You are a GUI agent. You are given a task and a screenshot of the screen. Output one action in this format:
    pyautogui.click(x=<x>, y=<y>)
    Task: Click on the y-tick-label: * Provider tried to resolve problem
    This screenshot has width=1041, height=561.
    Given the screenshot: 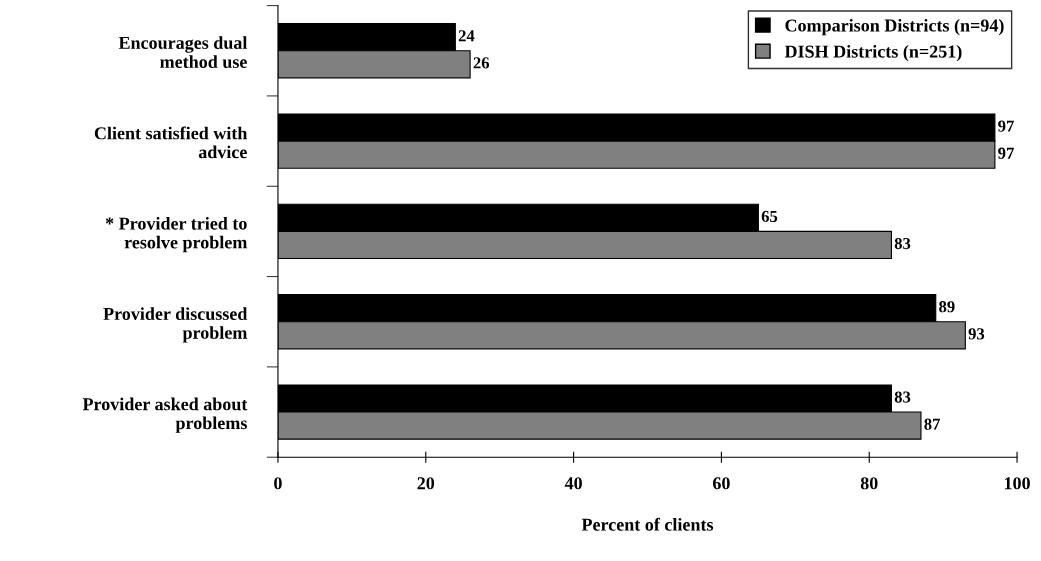 What is the action you would take?
    pyautogui.click(x=176, y=234)
    